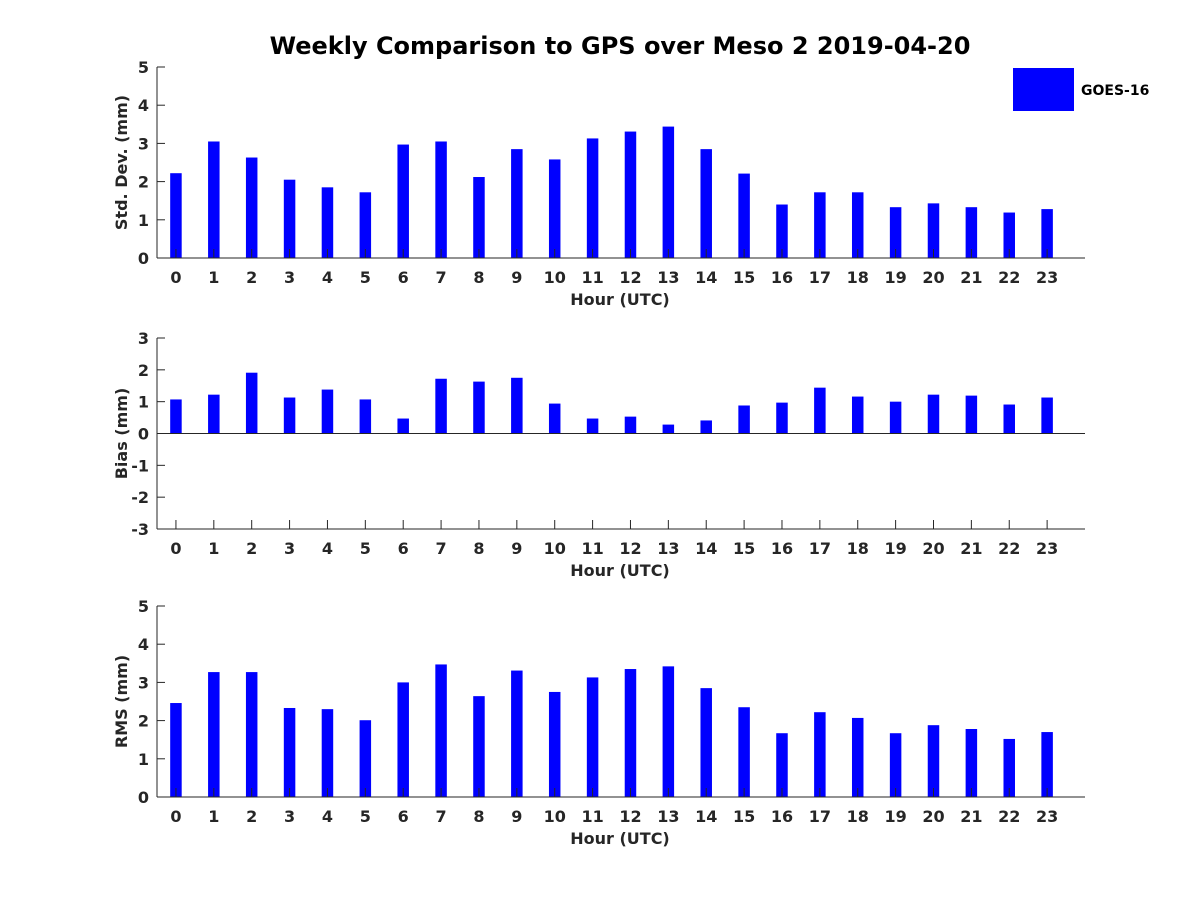 The width and height of the screenshot is (1200, 904). What do you see at coordinates (289, 548) in the screenshot?
I see `bias-xtick-label-3: 3` at bounding box center [289, 548].